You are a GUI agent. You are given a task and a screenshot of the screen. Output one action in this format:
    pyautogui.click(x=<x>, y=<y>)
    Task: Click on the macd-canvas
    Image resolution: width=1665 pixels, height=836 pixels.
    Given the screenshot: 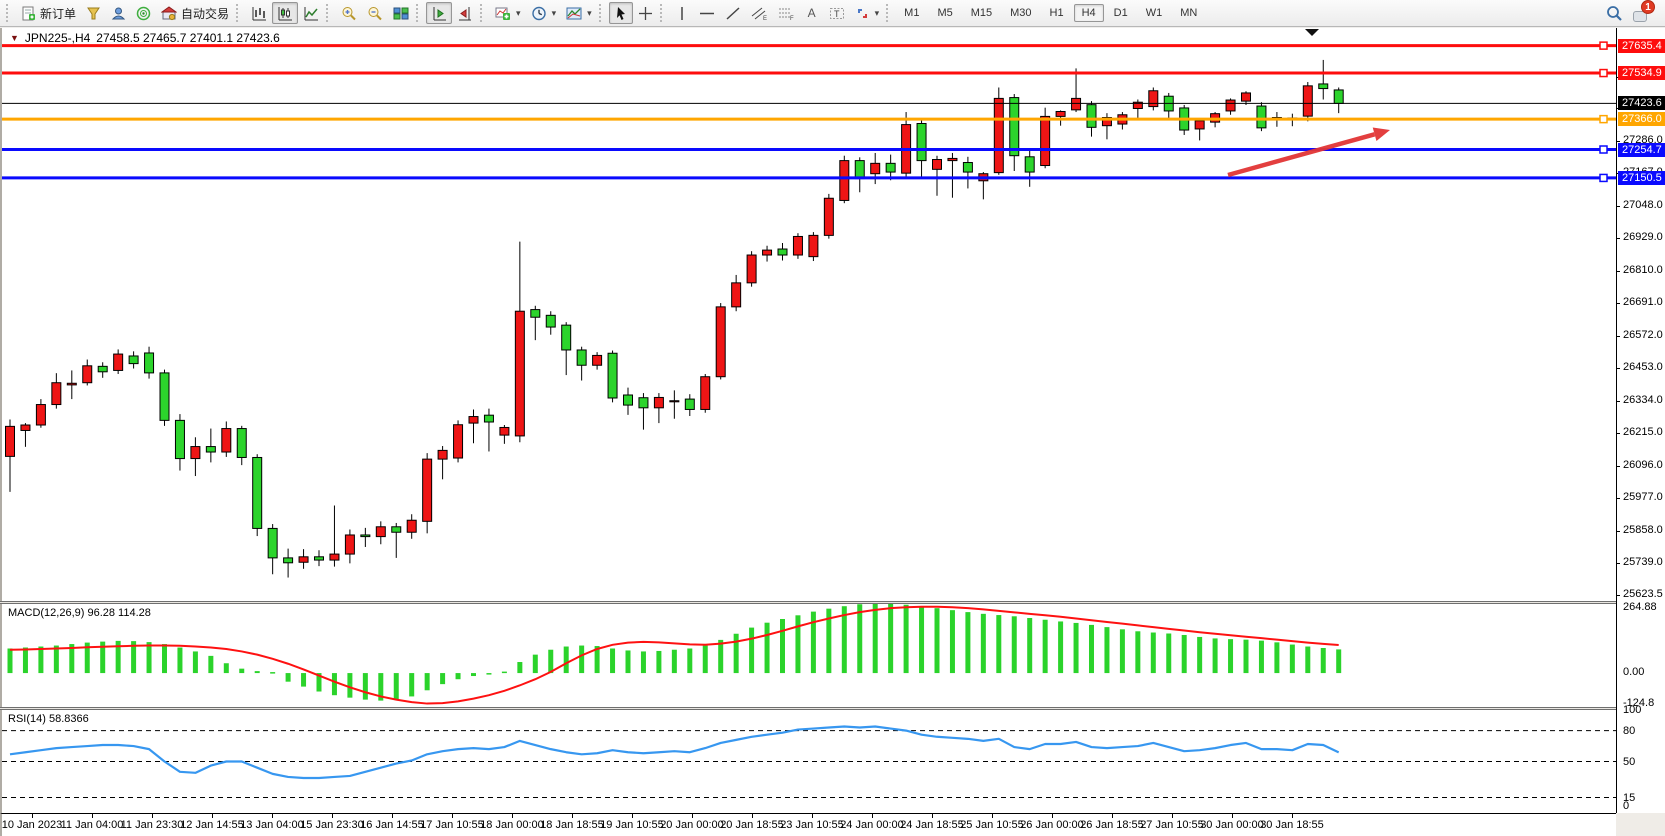 What is the action you would take?
    pyautogui.click(x=809, y=655)
    